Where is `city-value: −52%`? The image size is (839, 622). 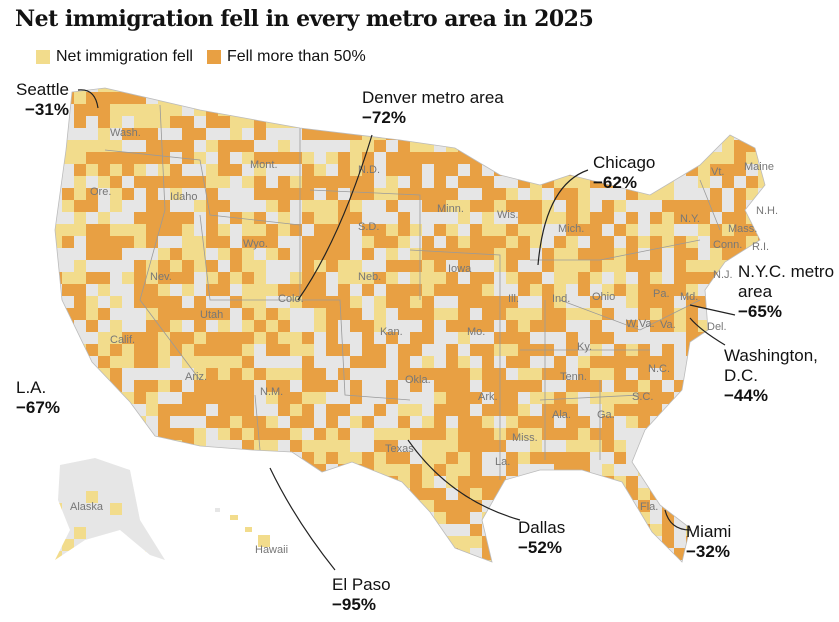 city-value: −52% is located at coordinates (540, 547).